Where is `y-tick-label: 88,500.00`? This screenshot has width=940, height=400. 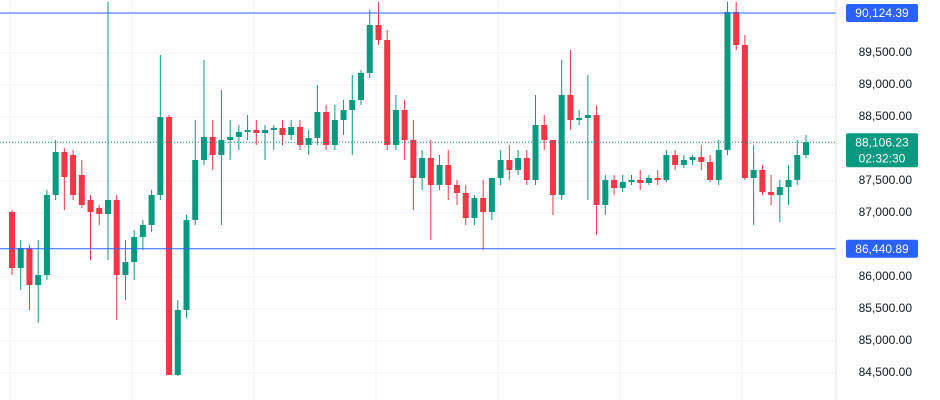 y-tick-label: 88,500.00 is located at coordinates (886, 116).